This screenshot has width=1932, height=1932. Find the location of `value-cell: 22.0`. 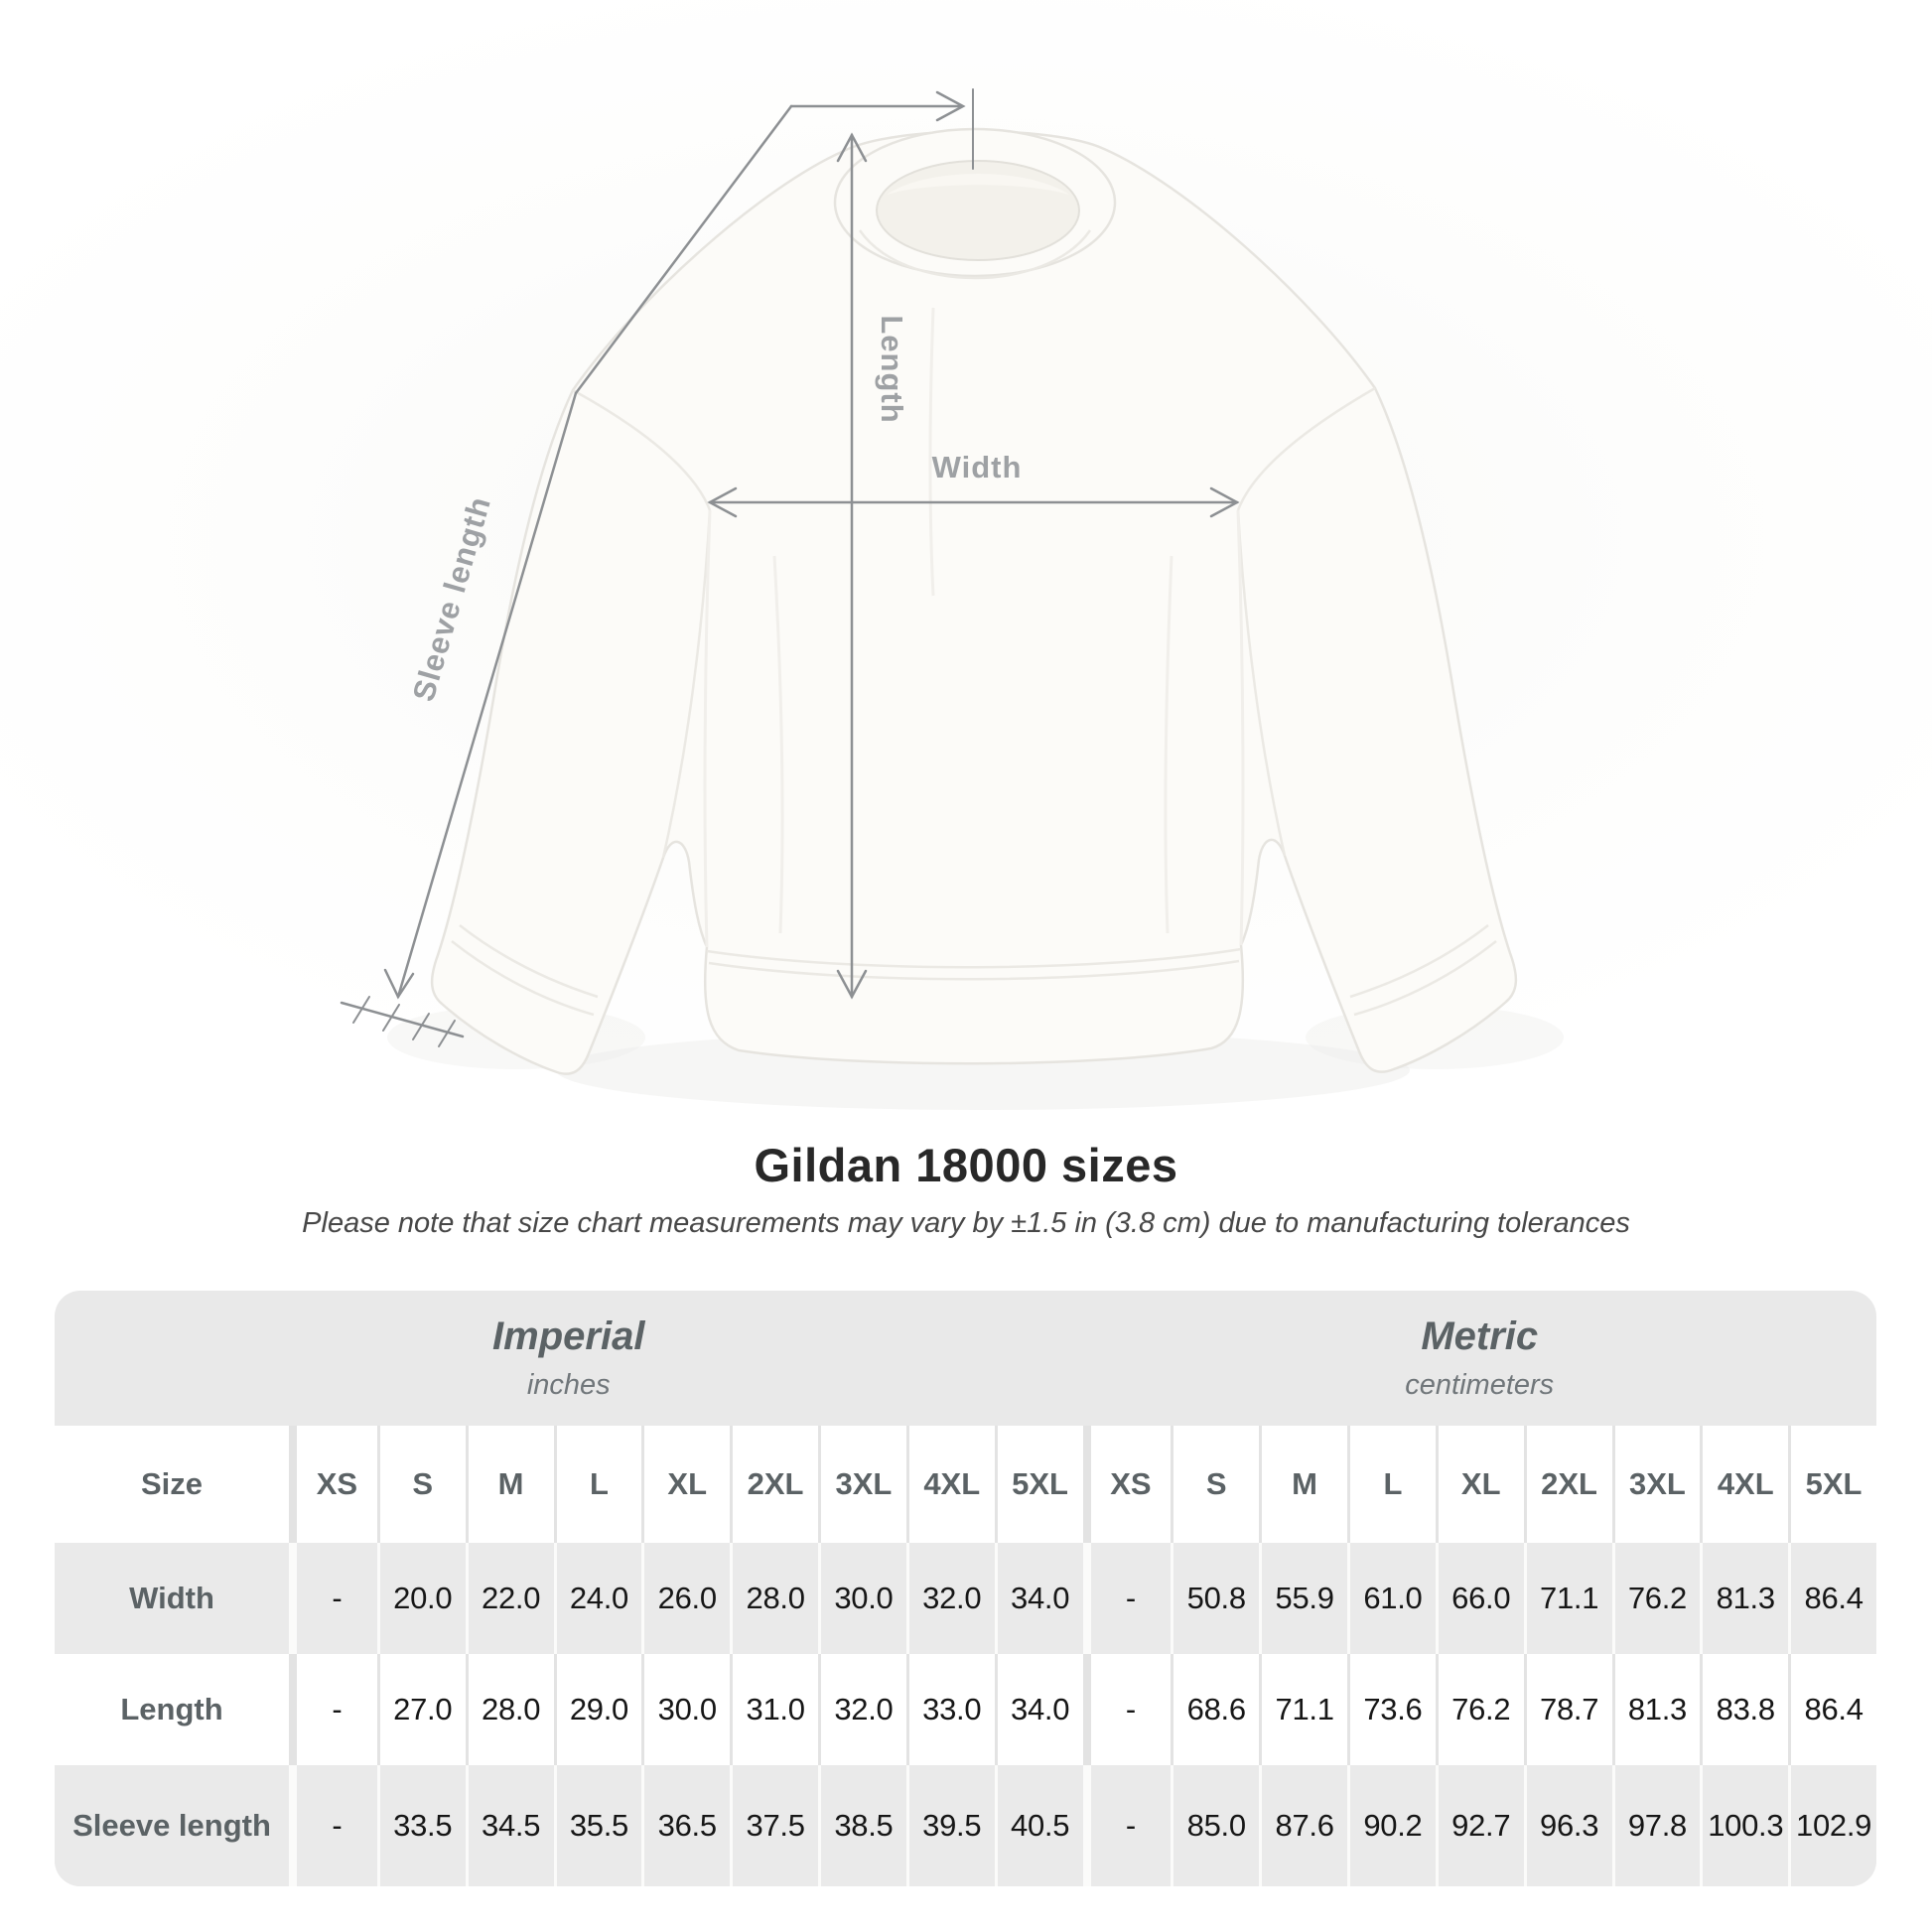

value-cell: 22.0 is located at coordinates (509, 1599).